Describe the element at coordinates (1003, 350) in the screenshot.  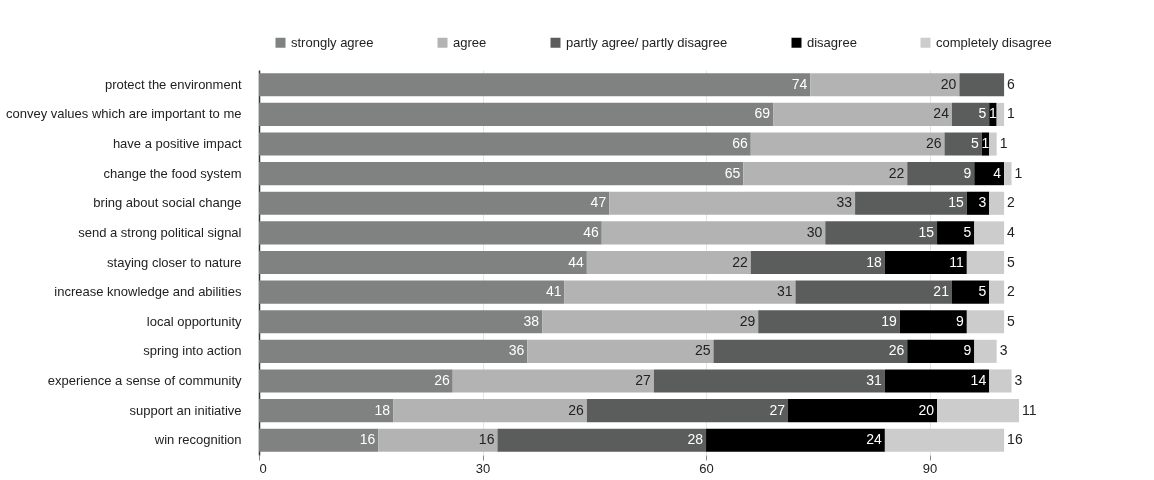
I see `data-label: 3` at that location.